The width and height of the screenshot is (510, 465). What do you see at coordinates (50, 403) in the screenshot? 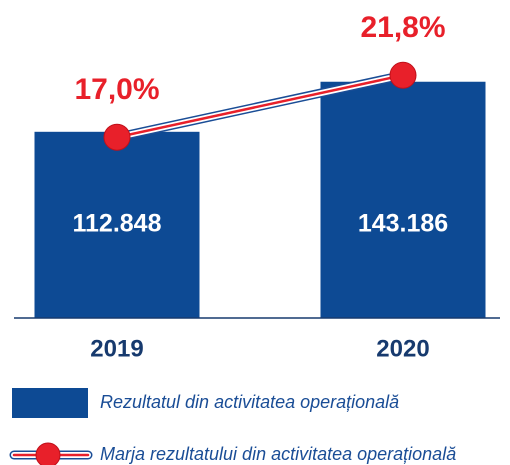
I see `legend-swatch` at bounding box center [50, 403].